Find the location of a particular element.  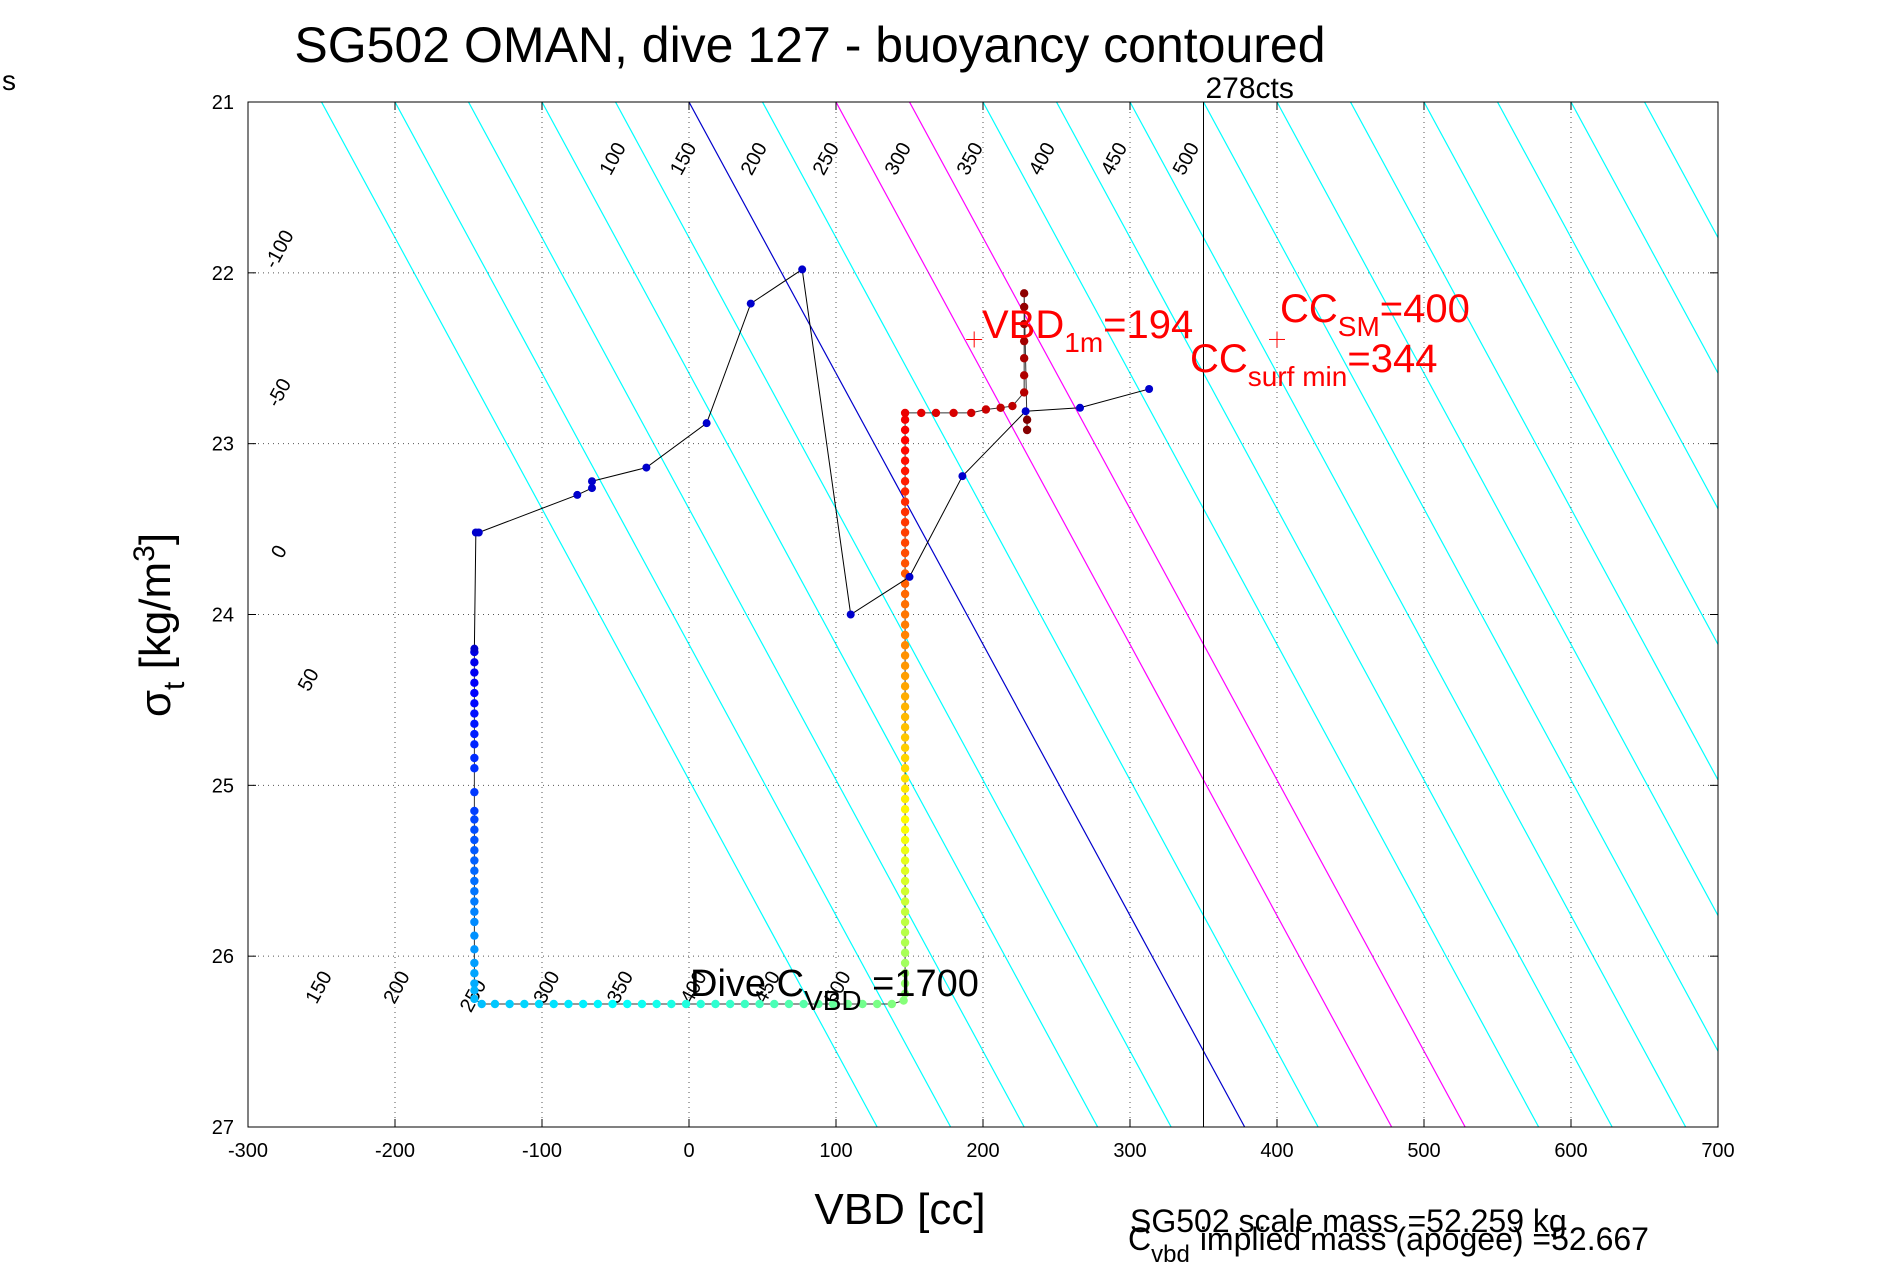

contour-label: 0 is located at coordinates (279, 552).